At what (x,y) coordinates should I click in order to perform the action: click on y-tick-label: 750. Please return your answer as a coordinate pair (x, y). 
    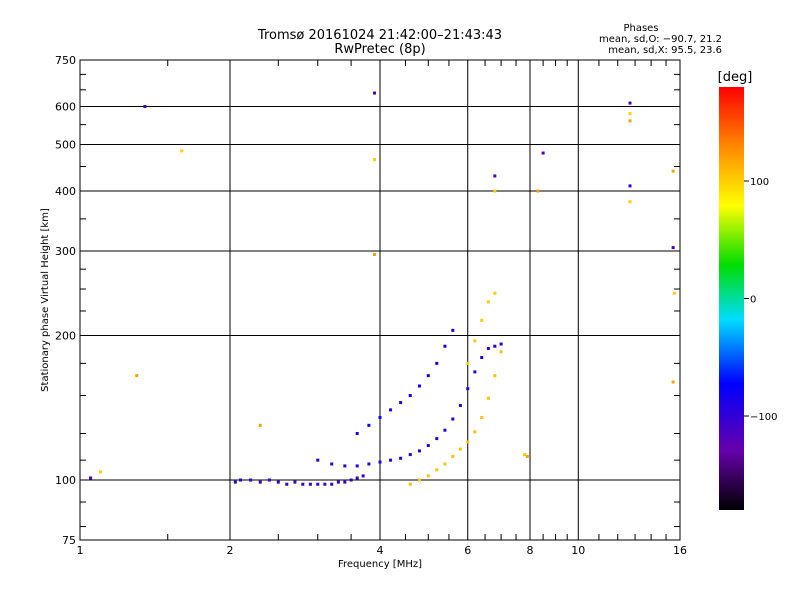
    Looking at the image, I should click on (65, 60).